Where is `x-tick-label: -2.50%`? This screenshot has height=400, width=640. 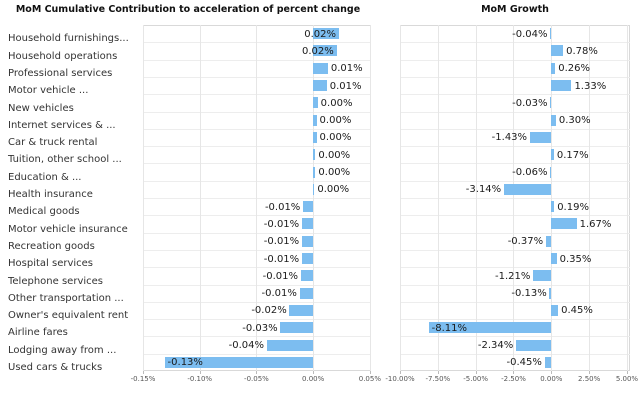
x-tick-label: -2.50% is located at coordinates (513, 379).